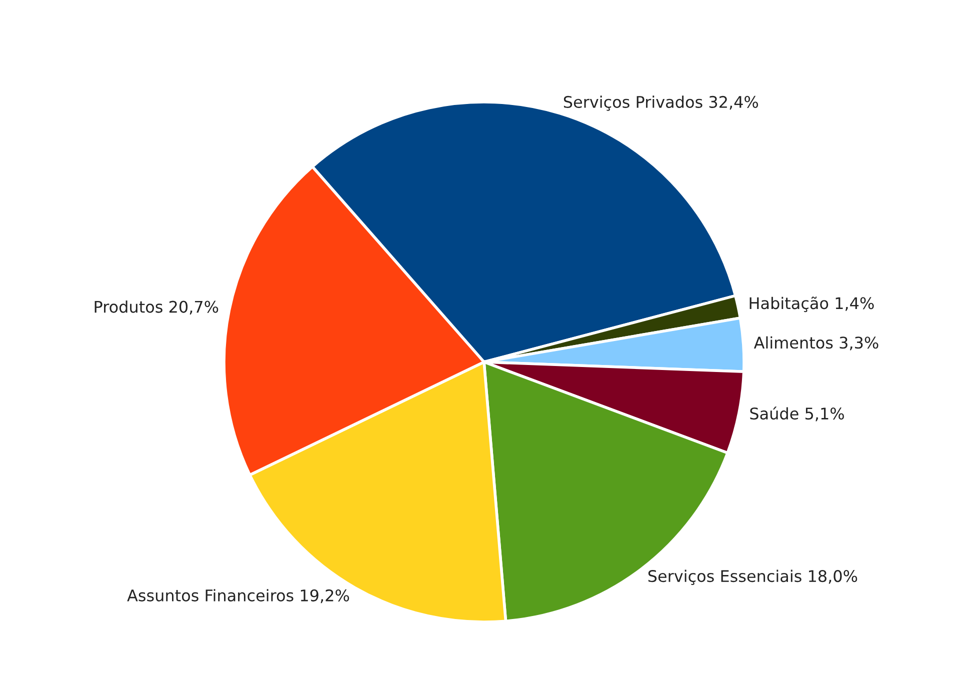 The image size is (964, 689). Describe the element at coordinates (797, 414) in the screenshot. I see `slice-label: Saúde 5,1%` at that location.